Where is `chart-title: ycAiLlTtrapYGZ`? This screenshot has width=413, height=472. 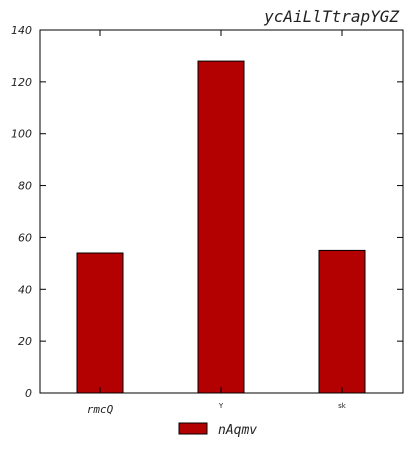
chart-title: ycAiLlTtrapYGZ is located at coordinates (331, 16).